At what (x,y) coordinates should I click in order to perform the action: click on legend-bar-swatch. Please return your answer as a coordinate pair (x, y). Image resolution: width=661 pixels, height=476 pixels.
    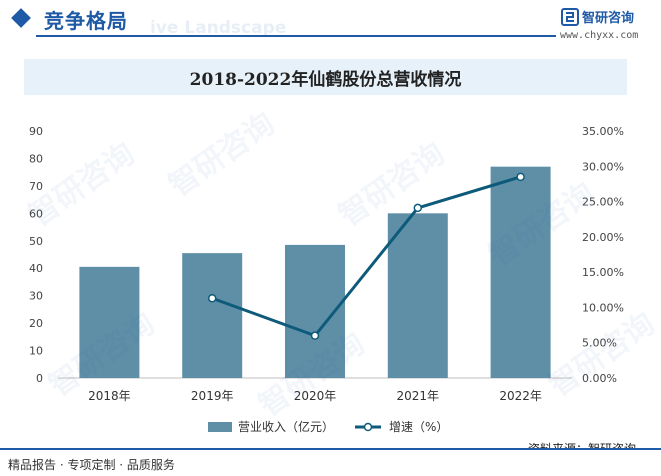
    Looking at the image, I should click on (220, 427).